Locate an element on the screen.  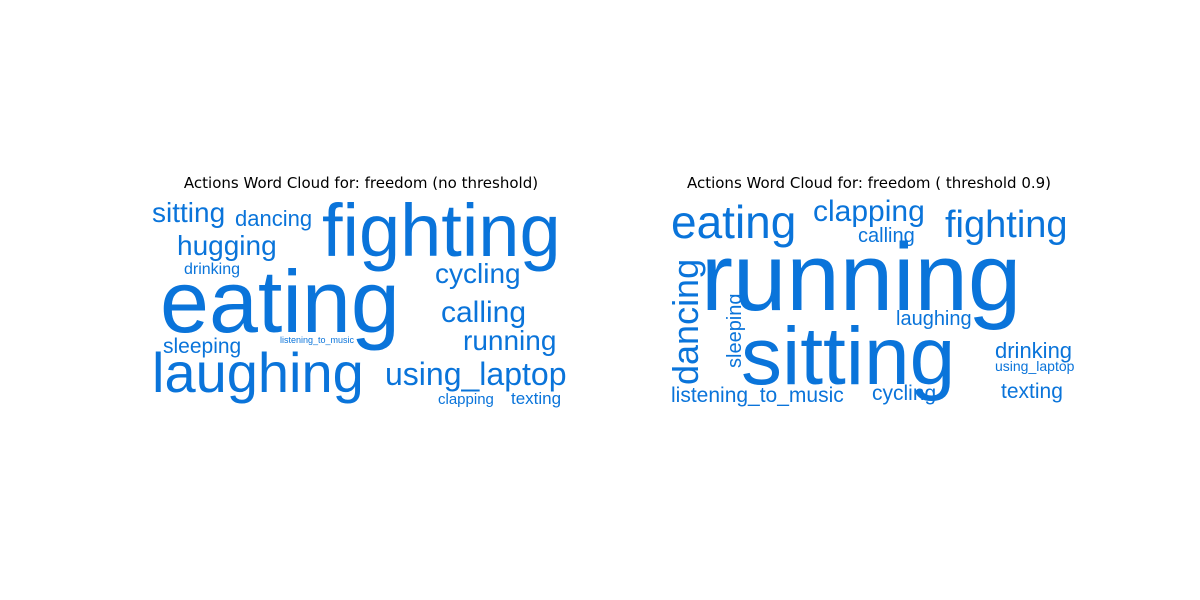
word-hugging: hugging is located at coordinates (227, 245).